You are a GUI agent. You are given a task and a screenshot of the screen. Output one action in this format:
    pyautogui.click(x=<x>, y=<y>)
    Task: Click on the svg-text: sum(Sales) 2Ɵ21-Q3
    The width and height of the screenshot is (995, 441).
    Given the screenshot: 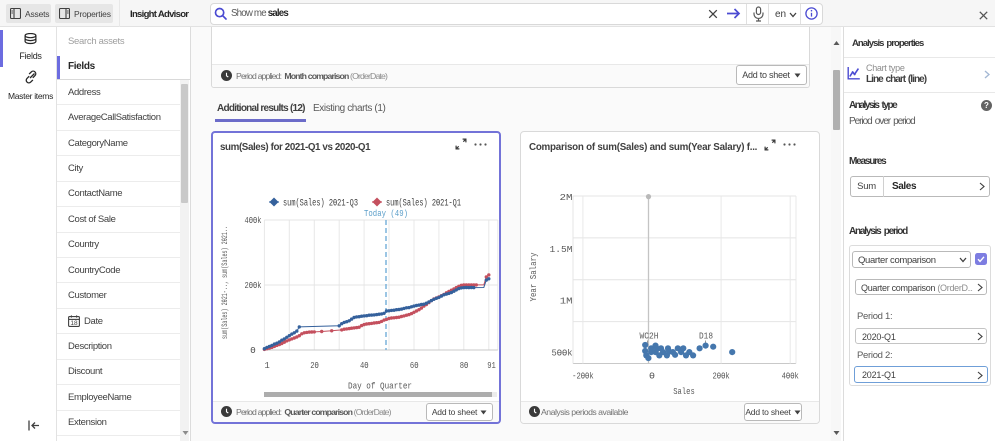 What is the action you would take?
    pyautogui.click(x=320, y=204)
    